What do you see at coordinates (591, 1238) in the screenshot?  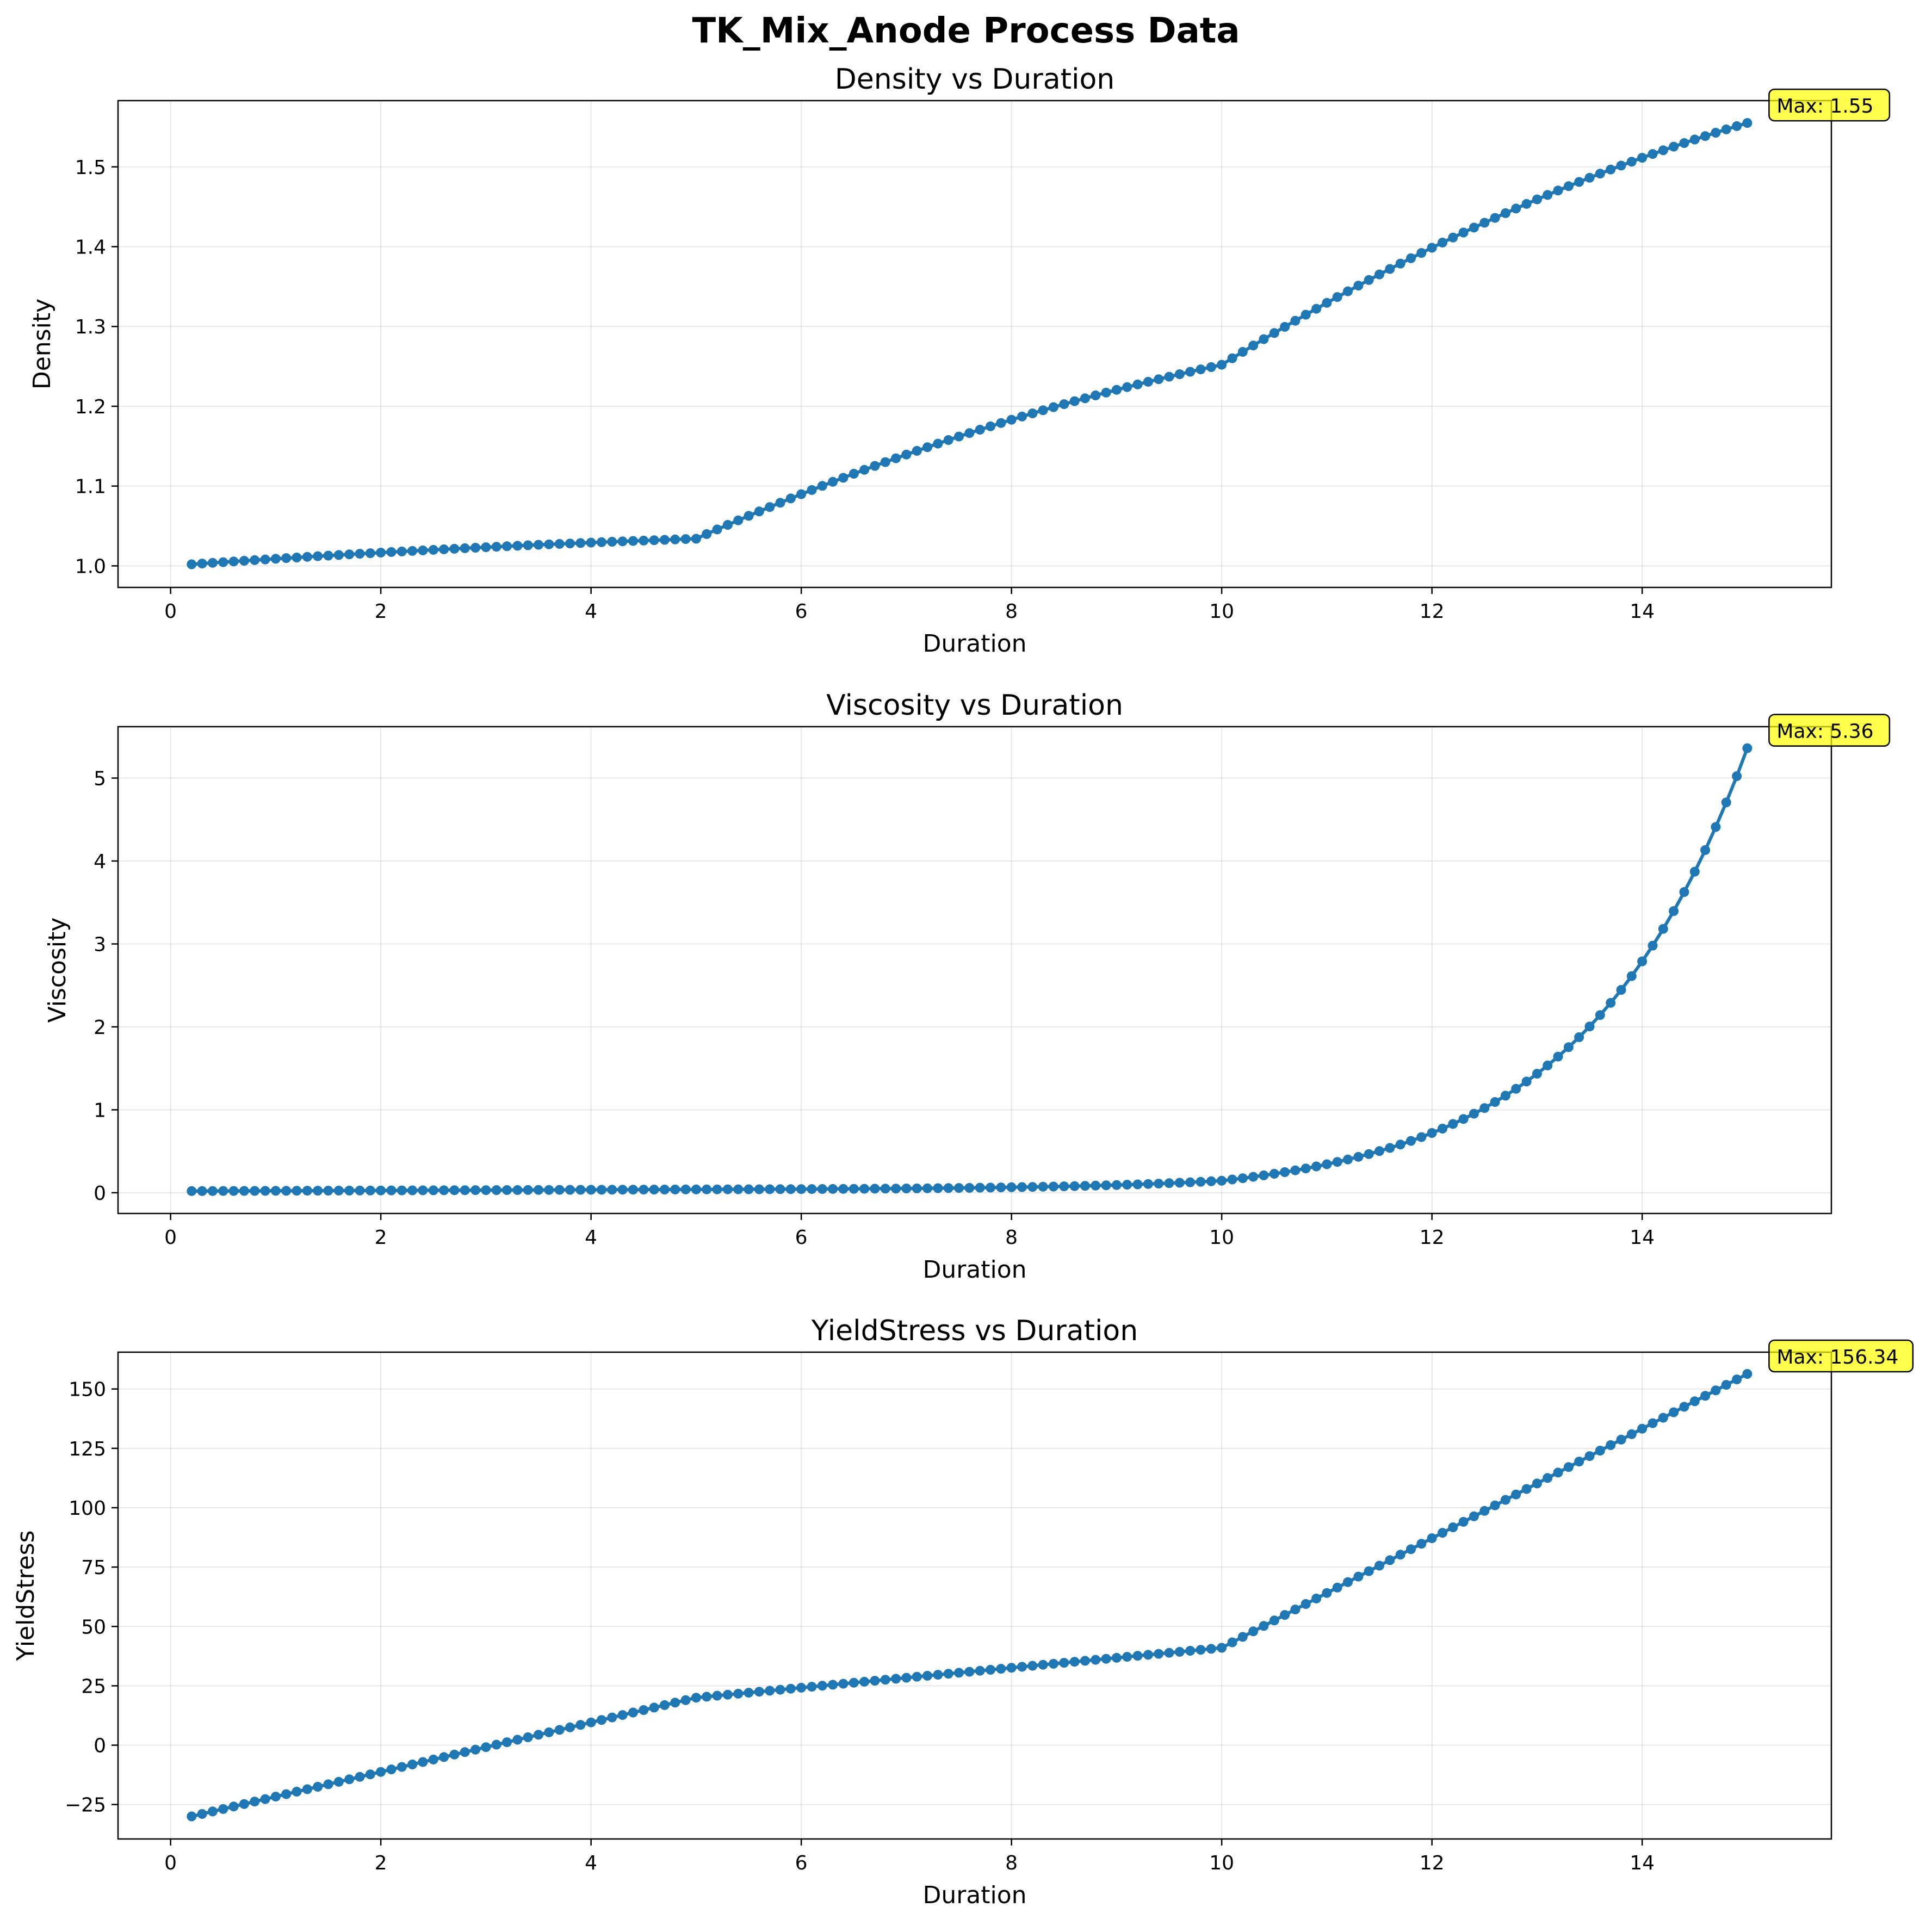 I see `x-tick-label: 4` at bounding box center [591, 1238].